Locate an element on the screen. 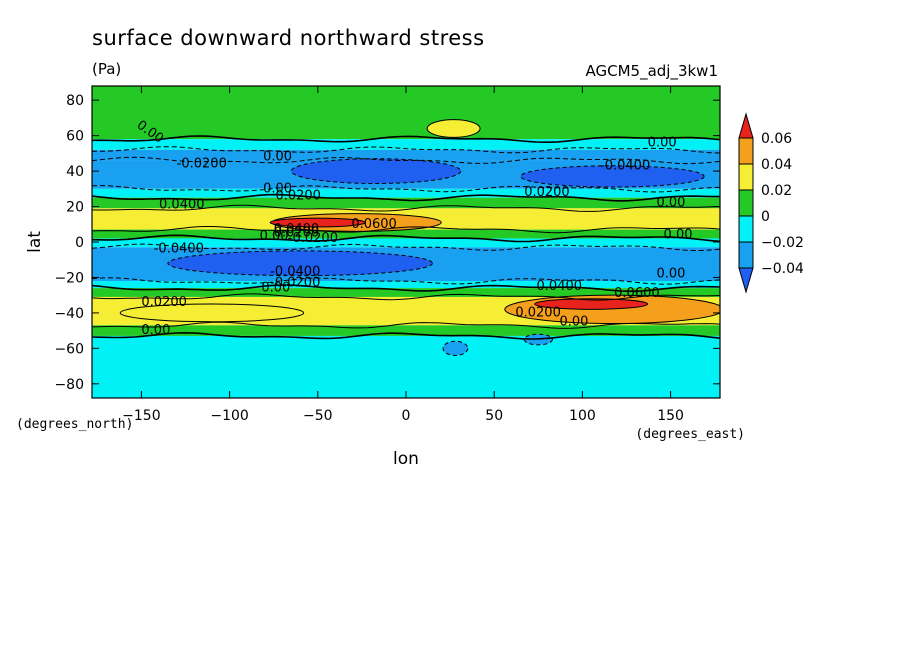  contour-label-26: 0.00 is located at coordinates (573, 321).